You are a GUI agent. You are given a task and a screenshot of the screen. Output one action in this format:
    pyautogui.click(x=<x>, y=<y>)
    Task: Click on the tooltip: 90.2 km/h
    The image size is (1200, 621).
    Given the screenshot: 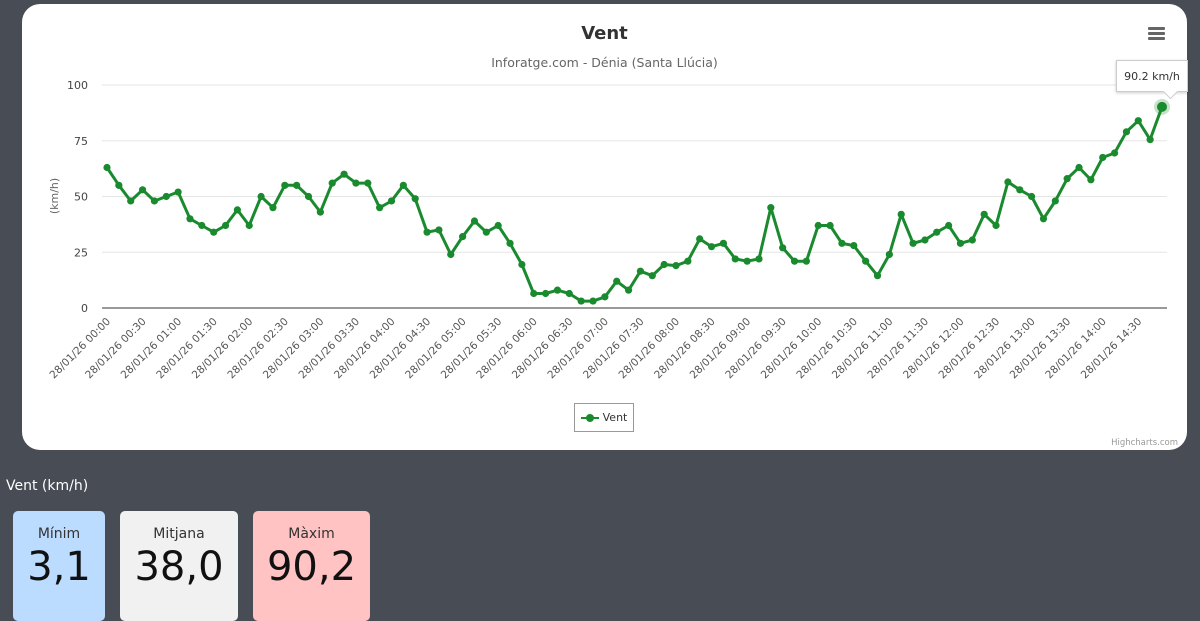 What is the action you would take?
    pyautogui.click(x=1152, y=76)
    